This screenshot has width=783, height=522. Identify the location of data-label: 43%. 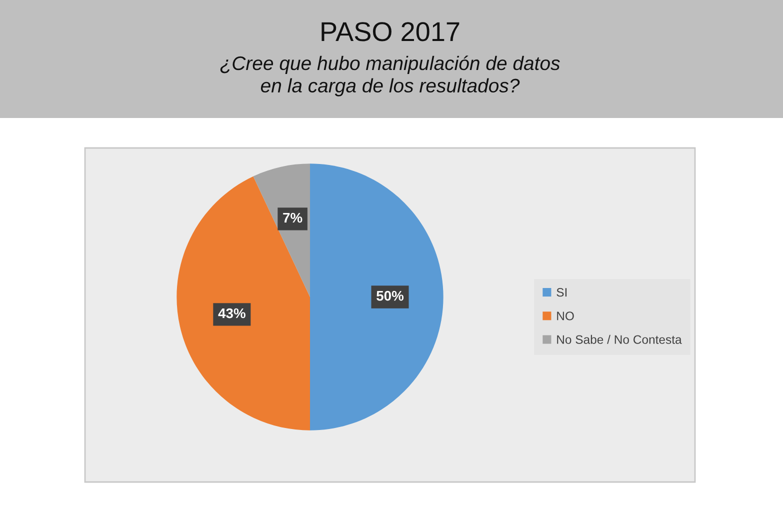
(232, 313).